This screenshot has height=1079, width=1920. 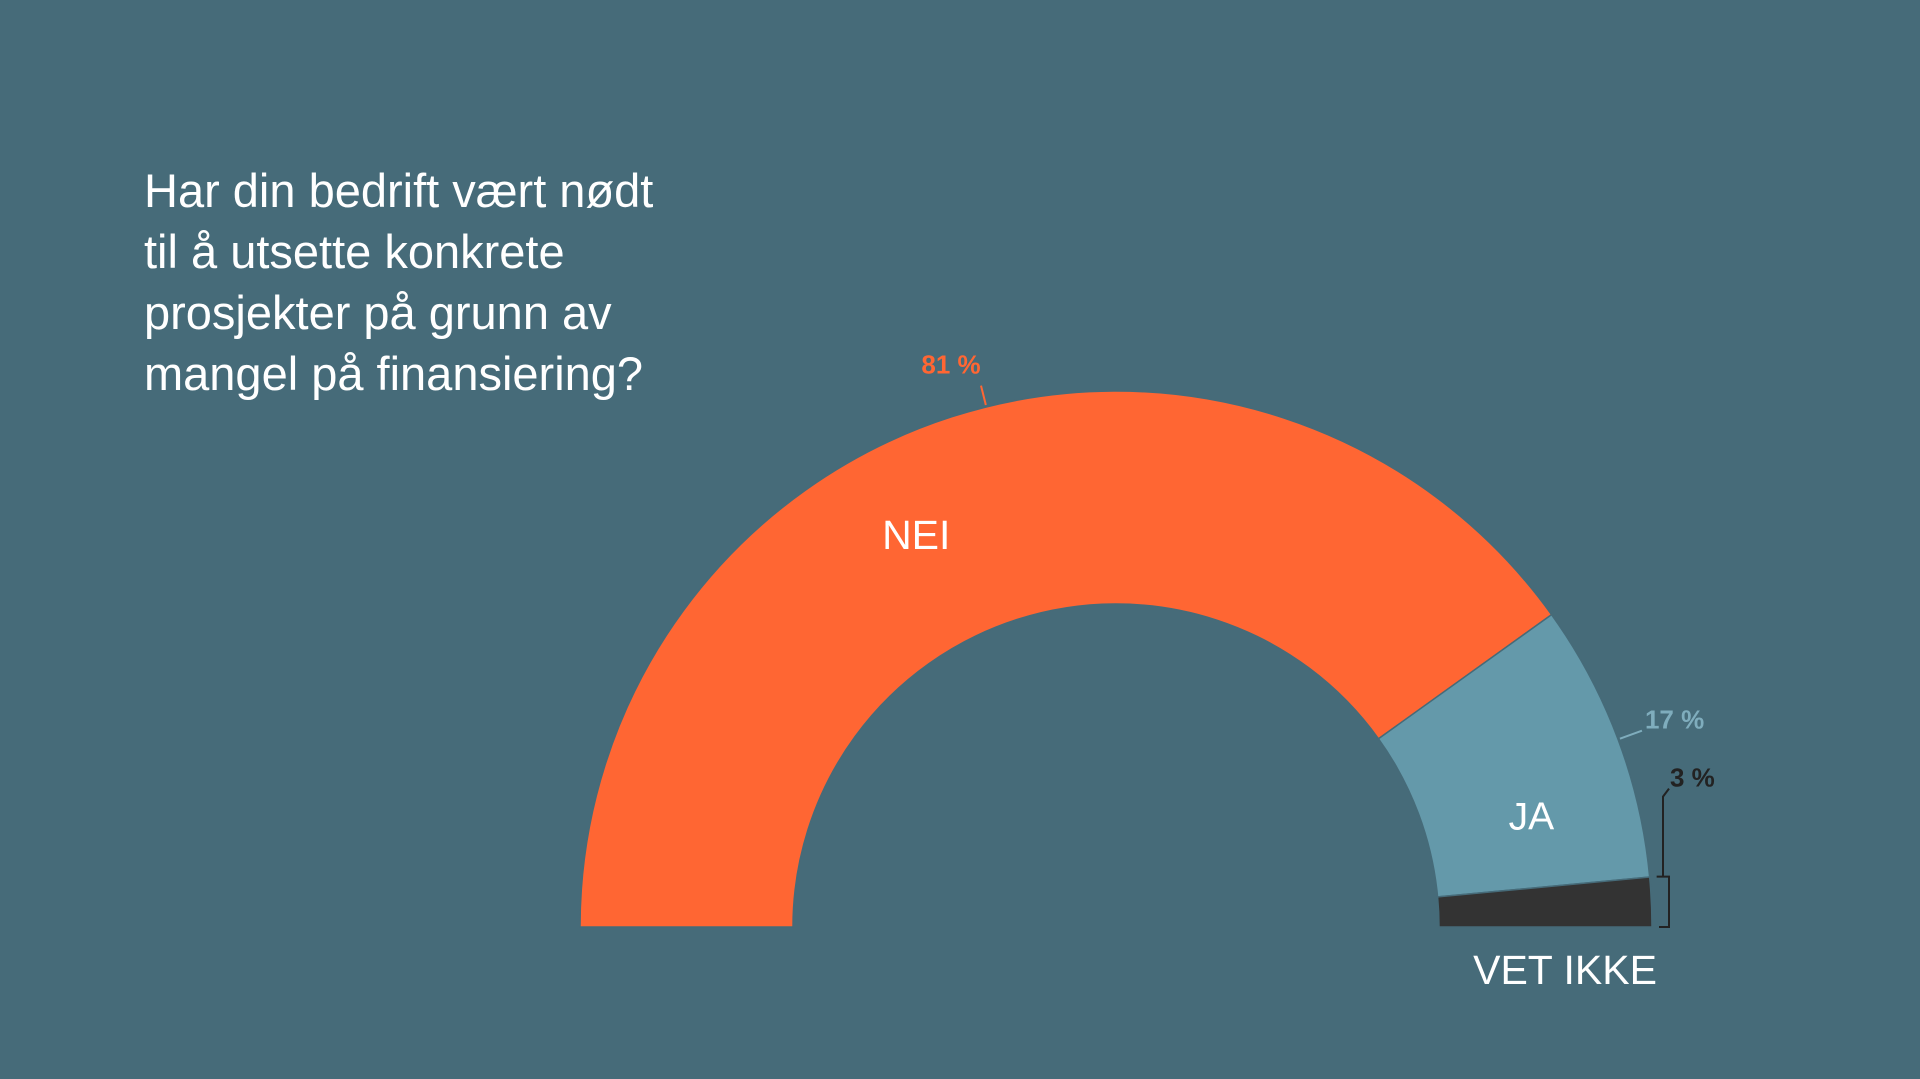 I want to click on leader-line-nei, so click(x=983, y=395).